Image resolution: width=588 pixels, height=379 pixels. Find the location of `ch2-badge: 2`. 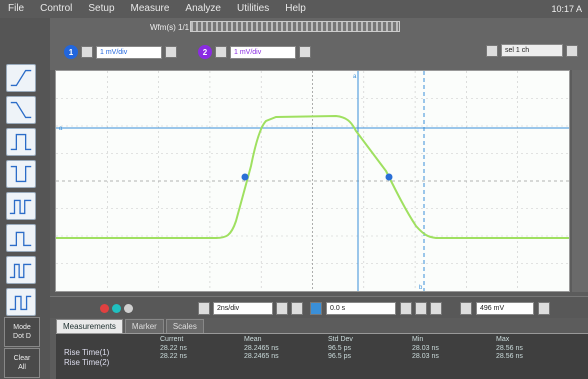

ch2-badge: 2 is located at coordinates (205, 52).